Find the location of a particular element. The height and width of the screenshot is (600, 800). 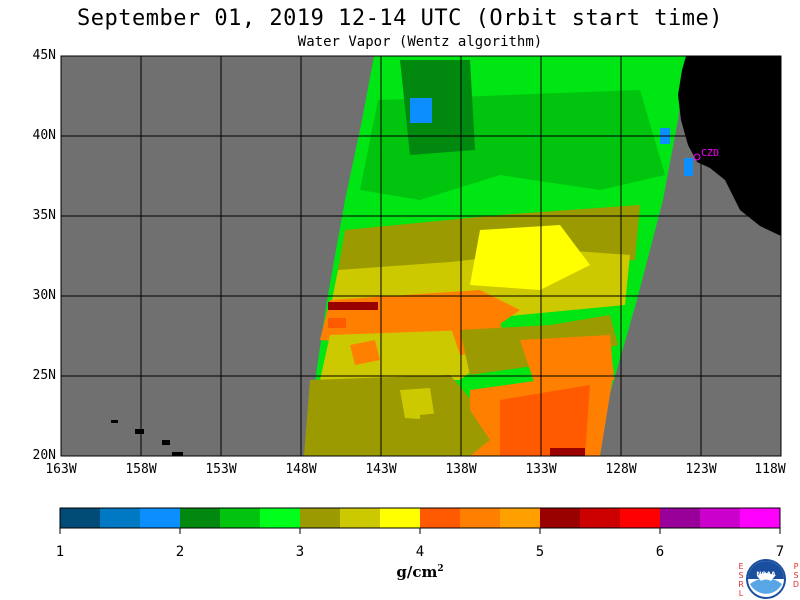

colorbar-units: g/cm2 is located at coordinates (420, 572).